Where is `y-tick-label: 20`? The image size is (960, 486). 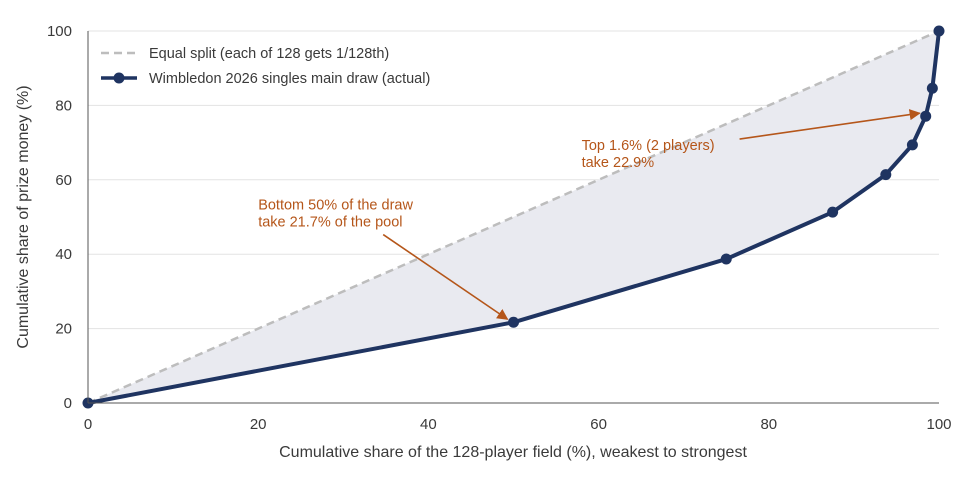 y-tick-label: 20 is located at coordinates (63, 329).